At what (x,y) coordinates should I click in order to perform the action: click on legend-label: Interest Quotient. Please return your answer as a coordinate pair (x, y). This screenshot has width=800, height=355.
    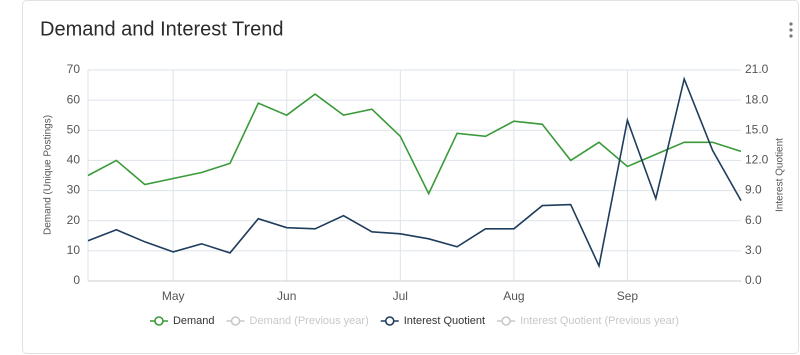
    Looking at the image, I should click on (444, 321).